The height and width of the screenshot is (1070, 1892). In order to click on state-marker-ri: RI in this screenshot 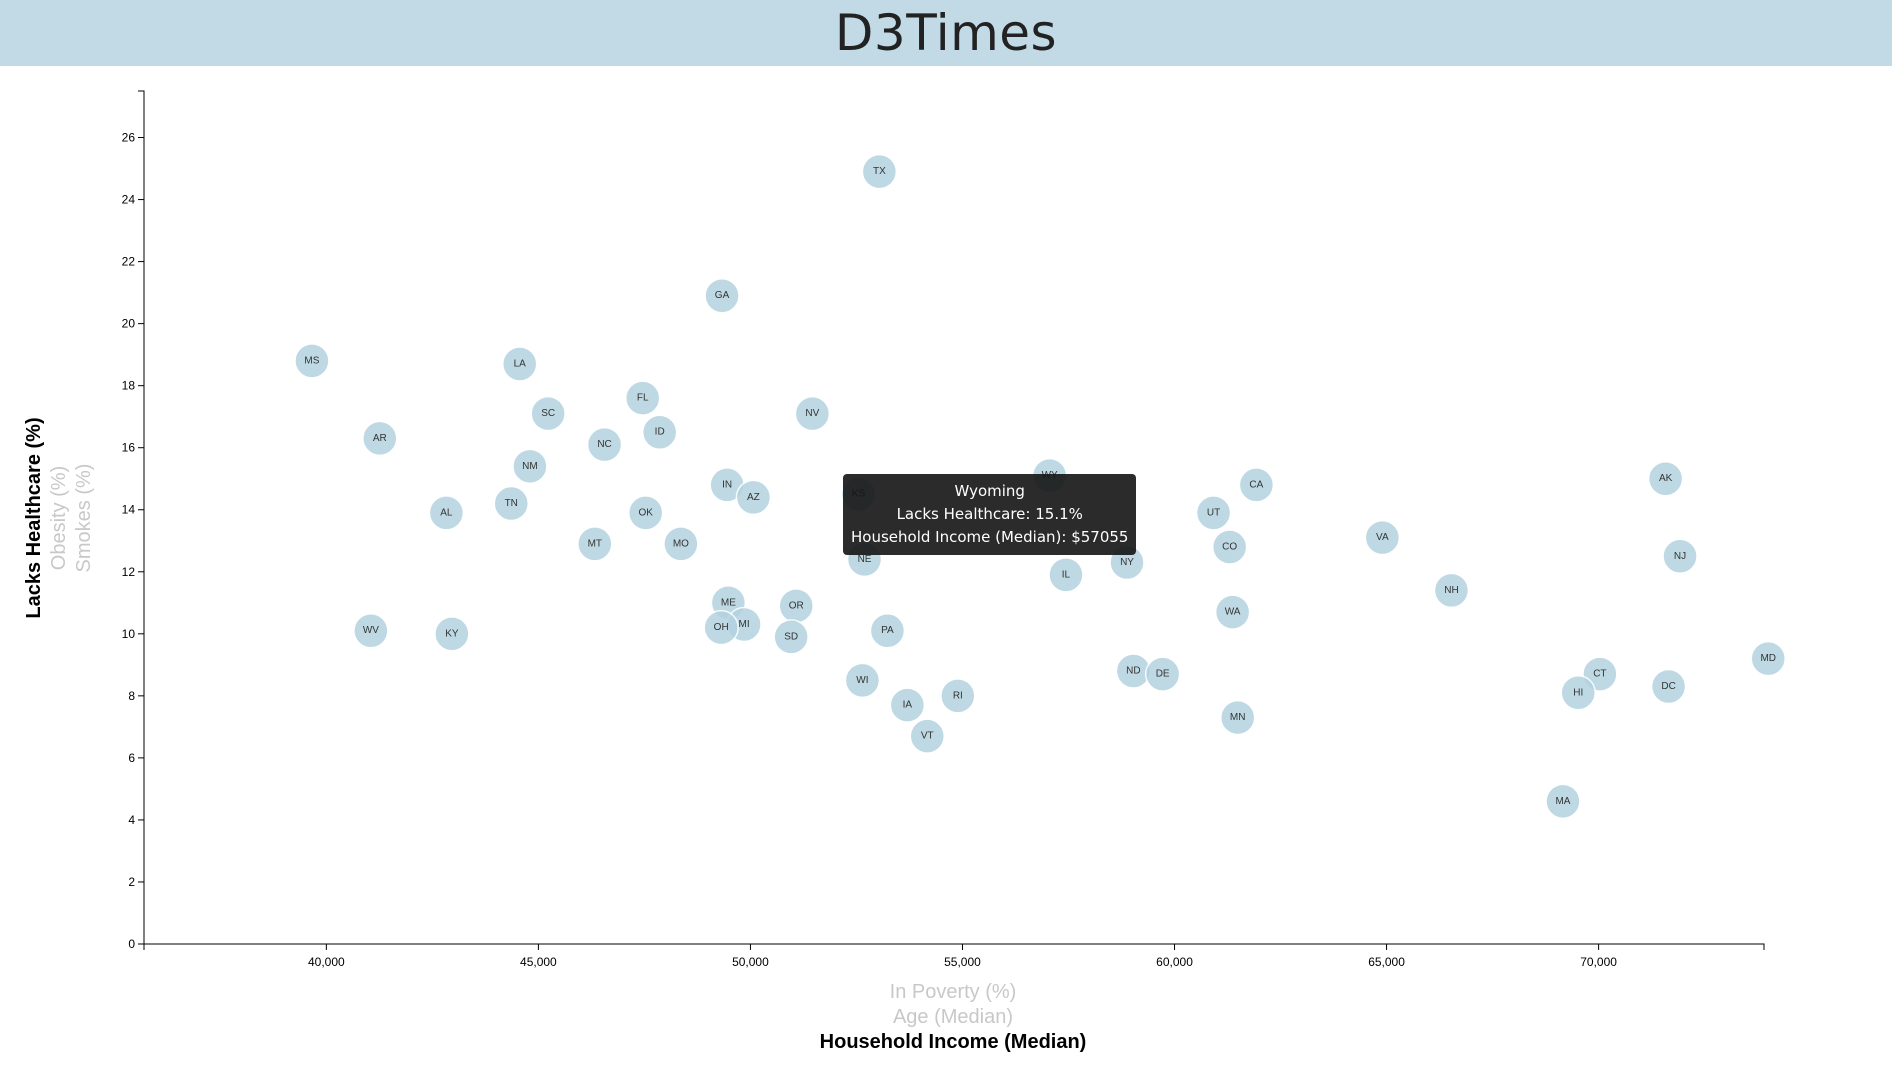, I will do `click(958, 696)`.